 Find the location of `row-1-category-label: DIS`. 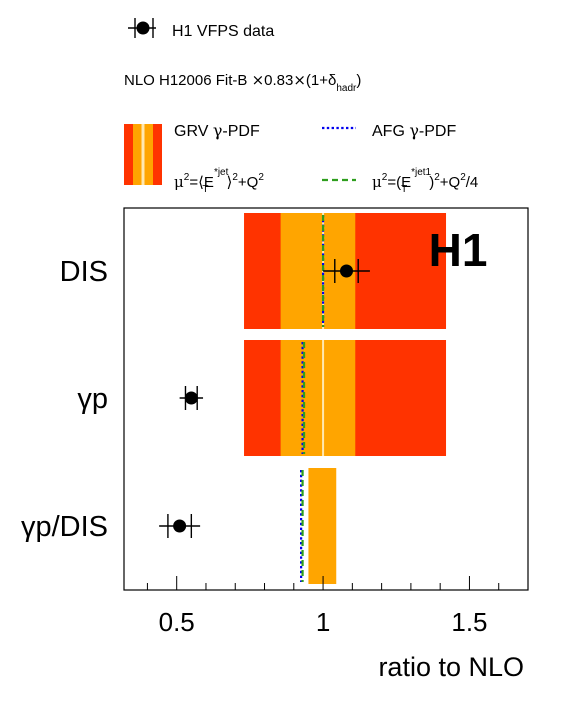

row-1-category-label: DIS is located at coordinates (84, 272).